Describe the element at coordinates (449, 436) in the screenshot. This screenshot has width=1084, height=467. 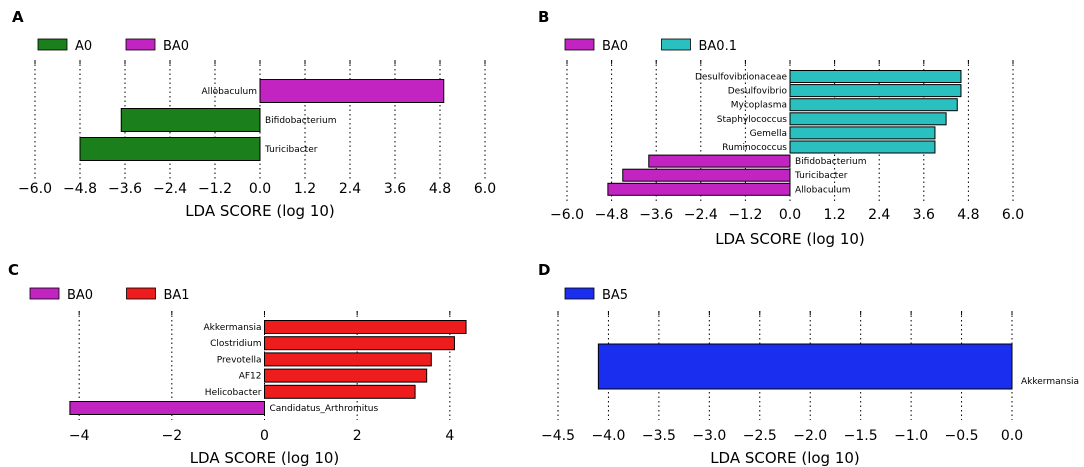
I see `tick-label: 4` at that location.